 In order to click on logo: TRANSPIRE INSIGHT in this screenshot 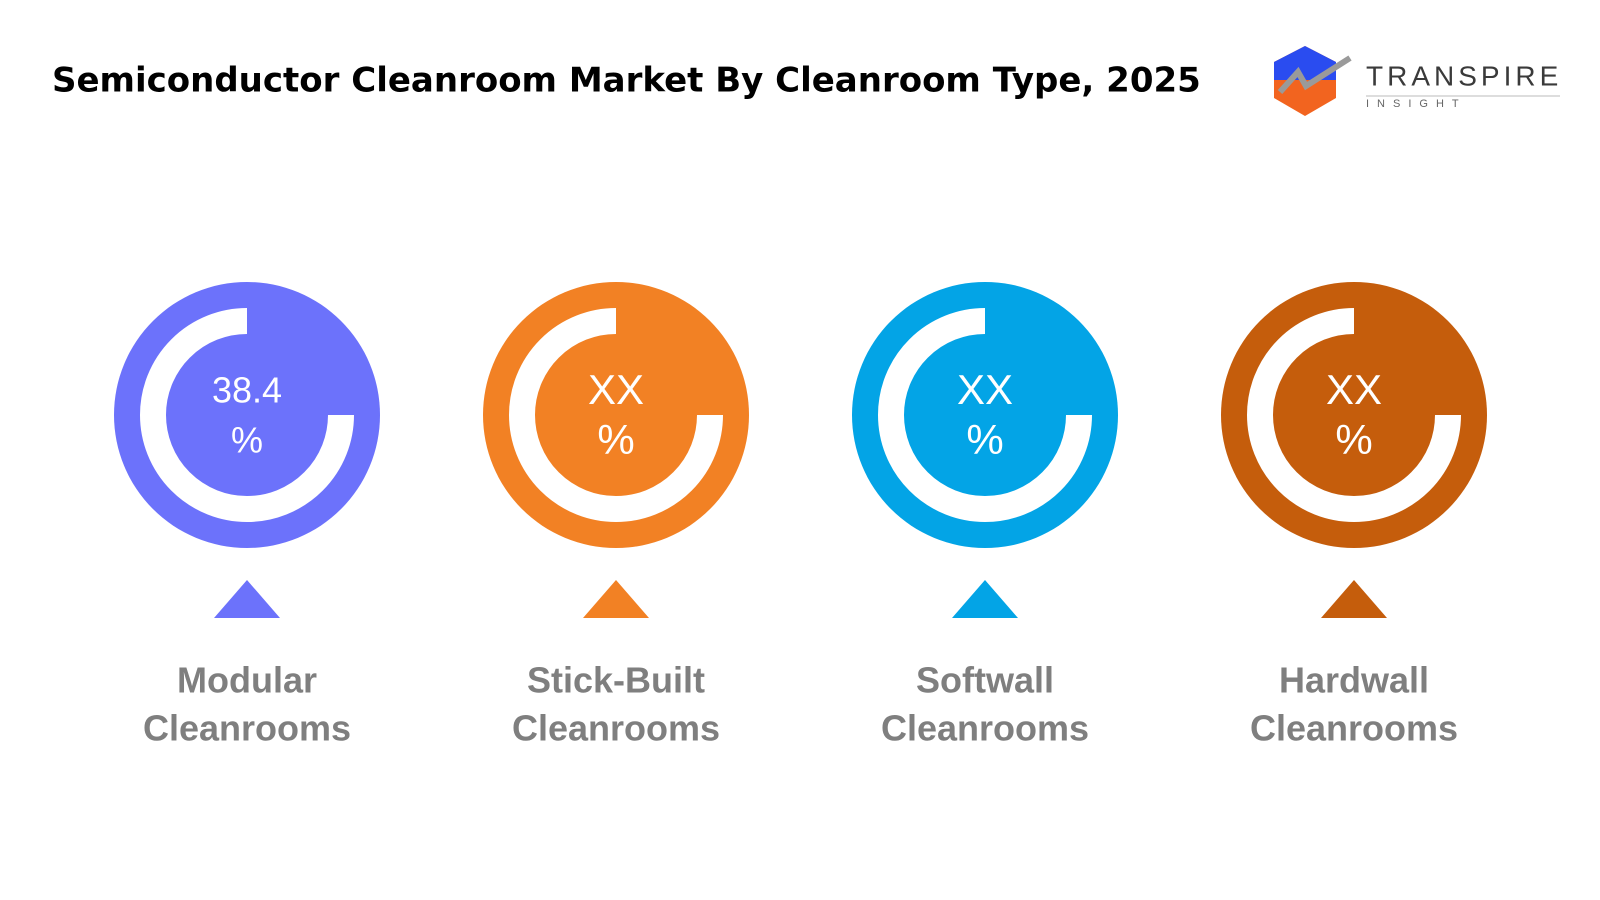, I will do `click(1418, 81)`.